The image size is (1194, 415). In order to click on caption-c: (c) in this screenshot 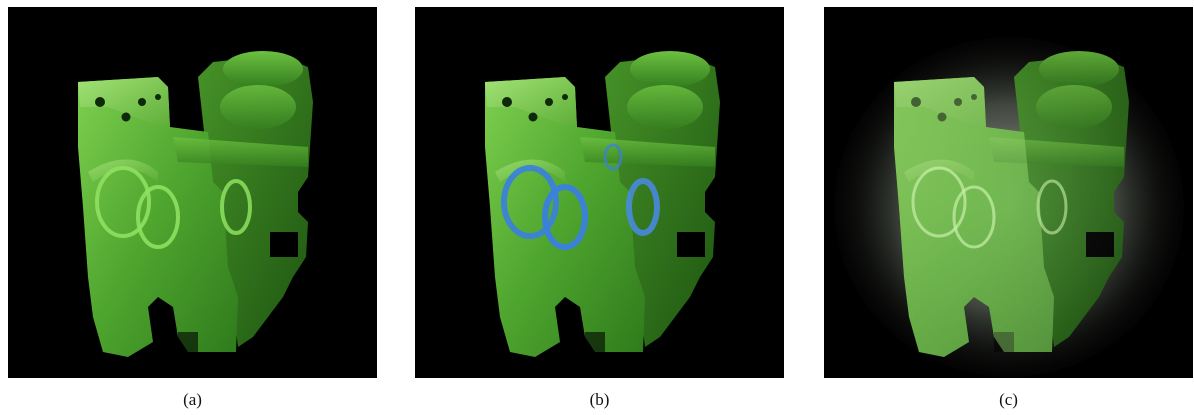, I will do `click(1008, 399)`.